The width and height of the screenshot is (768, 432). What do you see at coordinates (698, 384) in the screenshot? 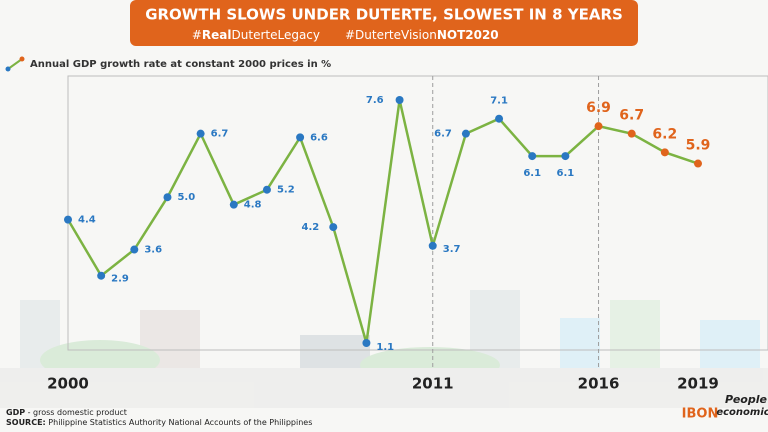
I see `x-tick-label: 2019` at bounding box center [698, 384].